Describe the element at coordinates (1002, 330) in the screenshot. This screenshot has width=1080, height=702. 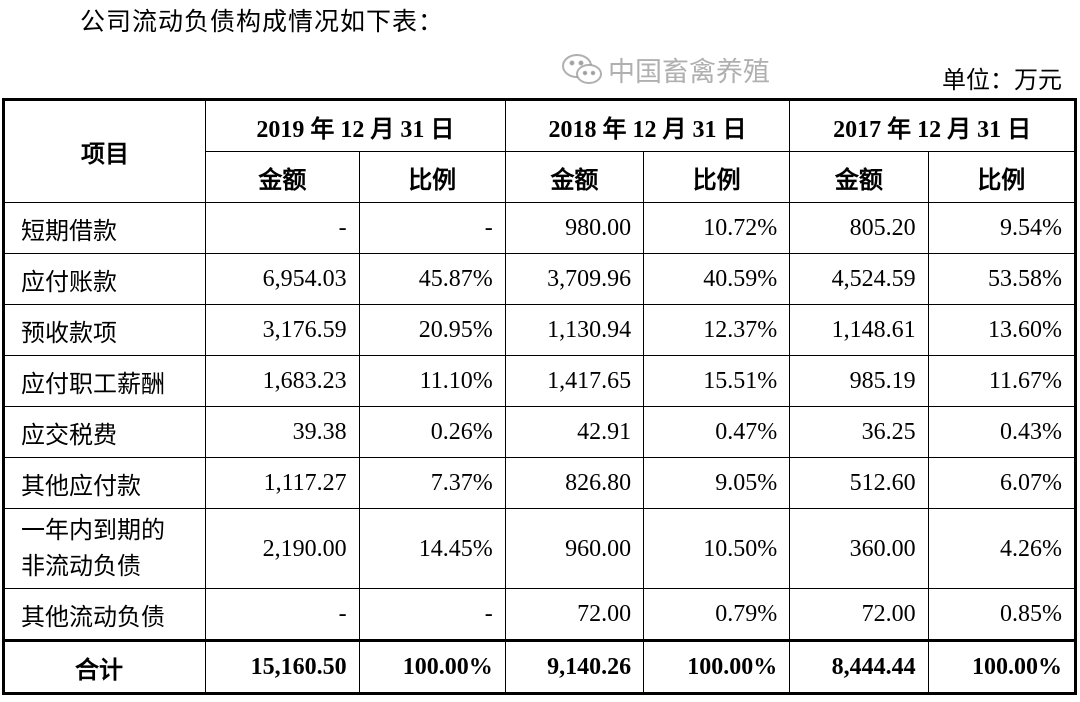
I see `ratio-cell: 13.60%` at that location.